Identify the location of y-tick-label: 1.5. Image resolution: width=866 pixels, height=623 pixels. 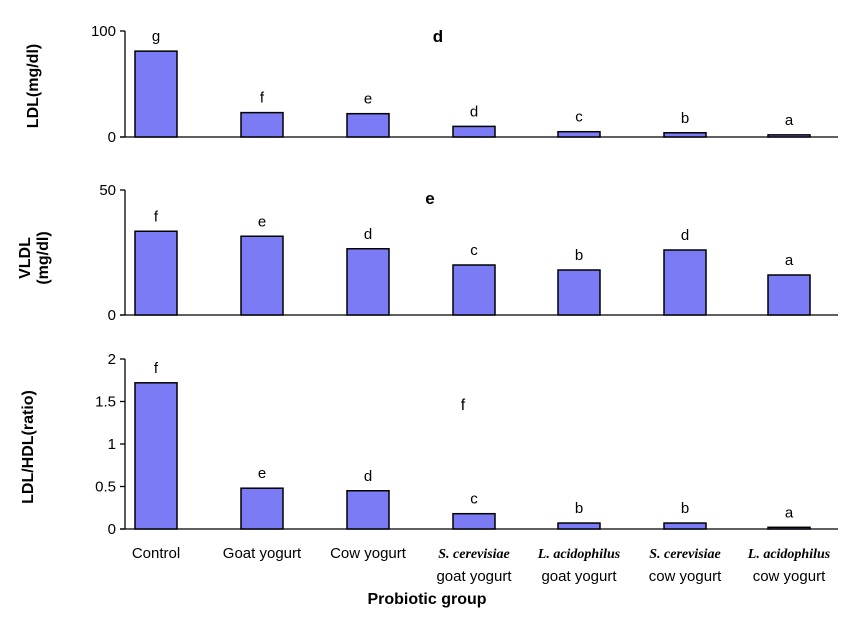
(105, 402).